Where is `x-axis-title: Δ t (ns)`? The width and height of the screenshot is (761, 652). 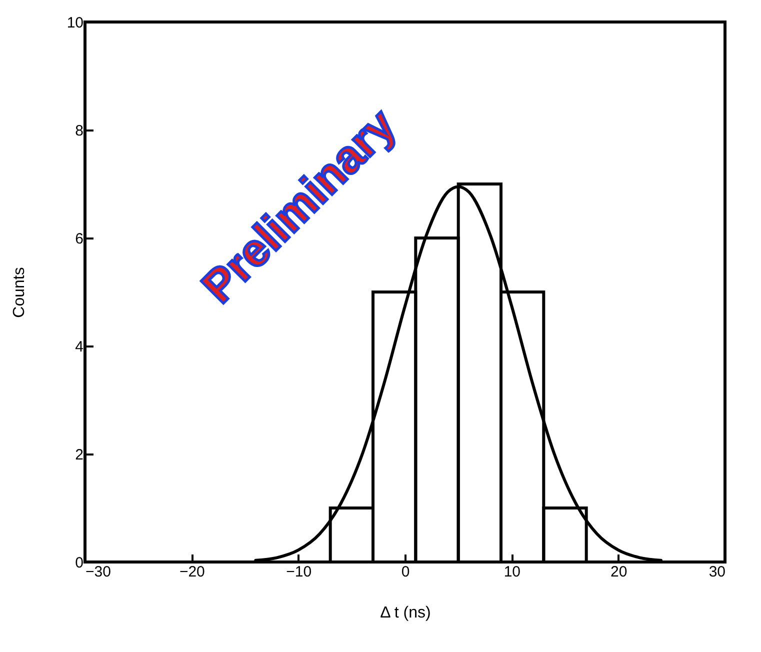 x-axis-title: Δ t (ns) is located at coordinates (405, 613).